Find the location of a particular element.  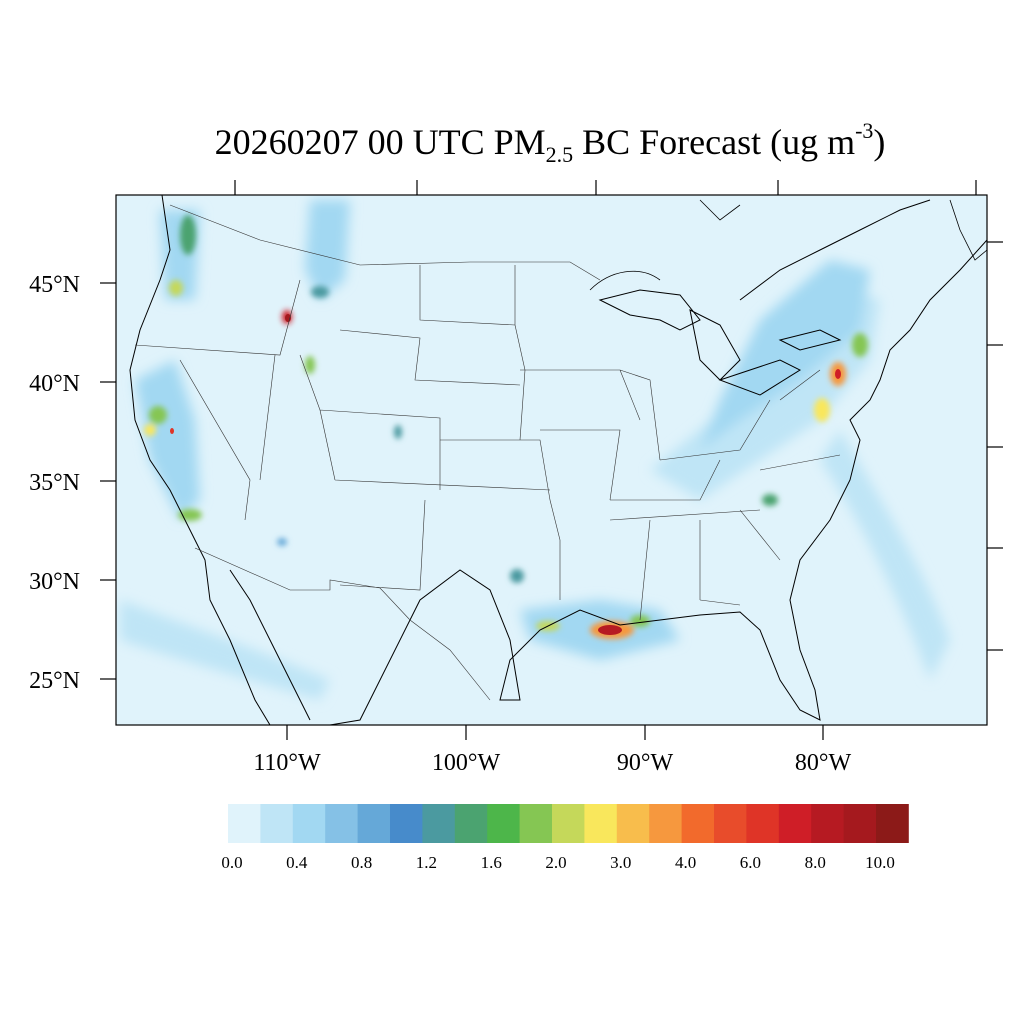

lat-label-25: 25°N is located at coordinates (54, 681).